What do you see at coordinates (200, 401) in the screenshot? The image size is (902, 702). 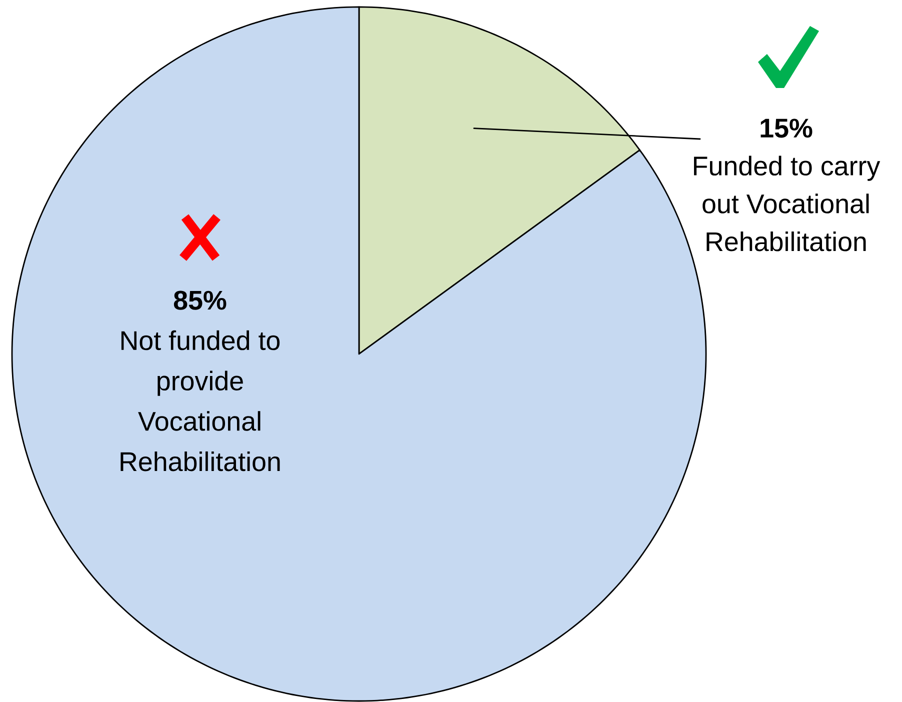 I see `slice-label: Not funded to provide Vocational Rehabilitation` at bounding box center [200, 401].